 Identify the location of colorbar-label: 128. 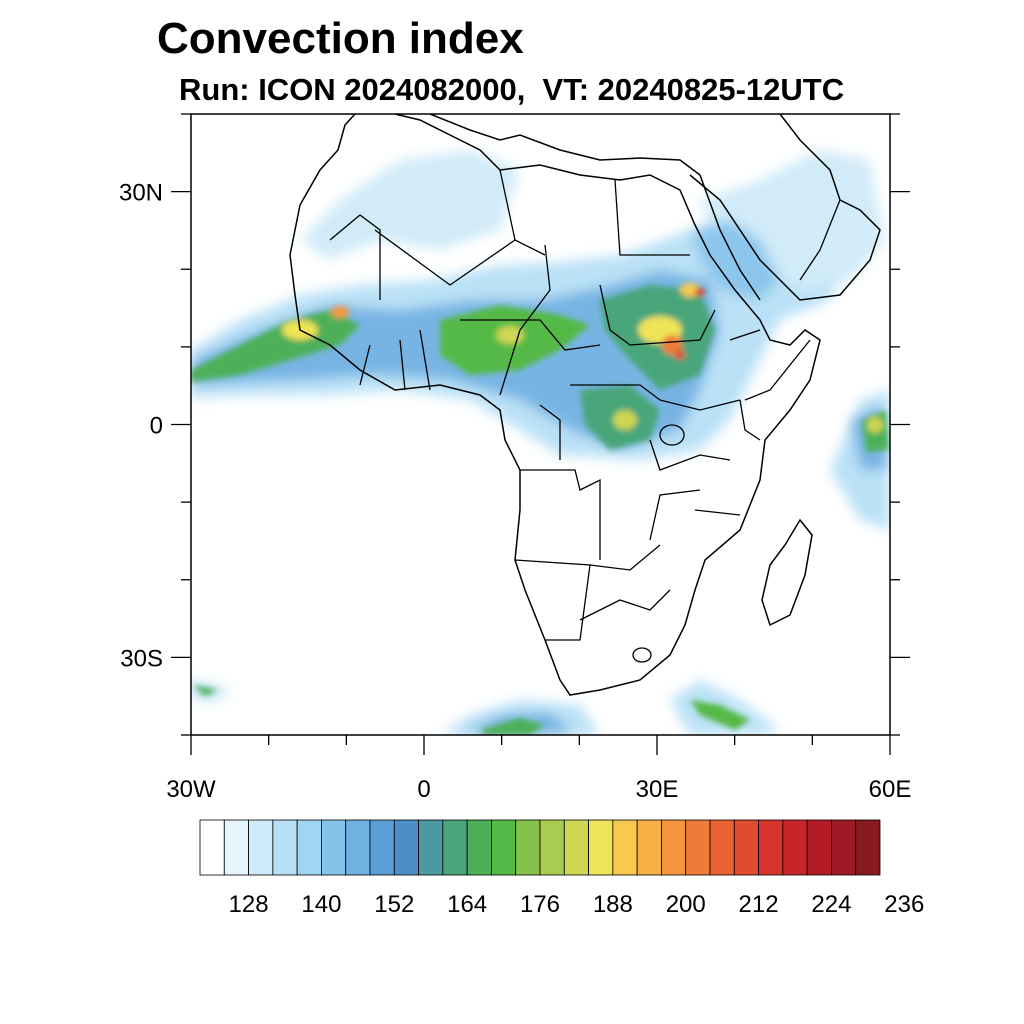
(249, 904).